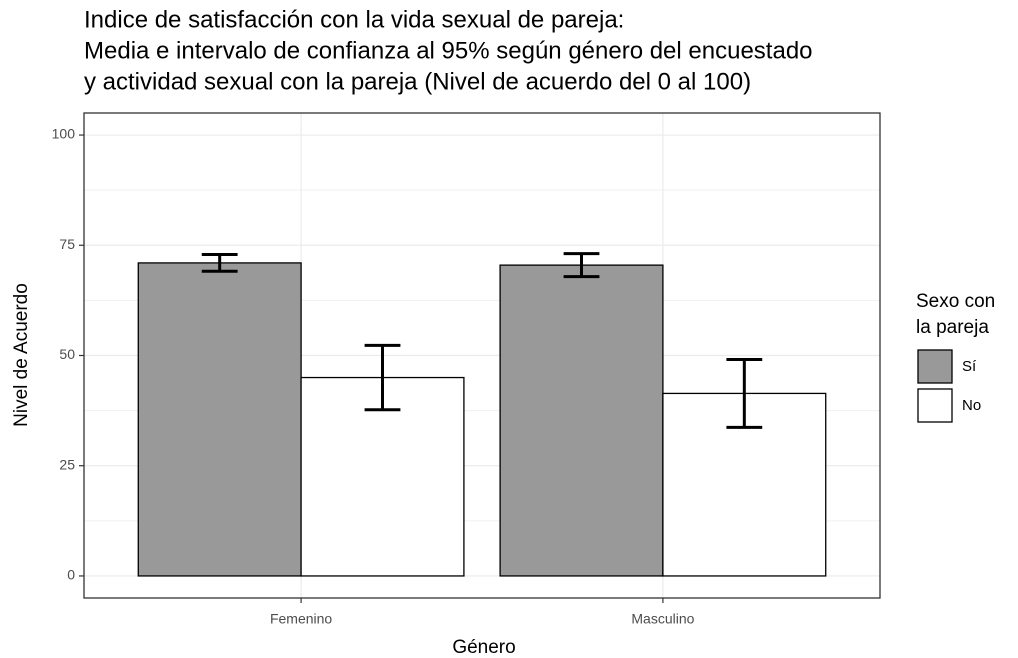 Image resolution: width=1018 pixels, height=658 pixels. Describe the element at coordinates (301, 619) in the screenshot. I see `x-tick-label: Femenino` at that location.